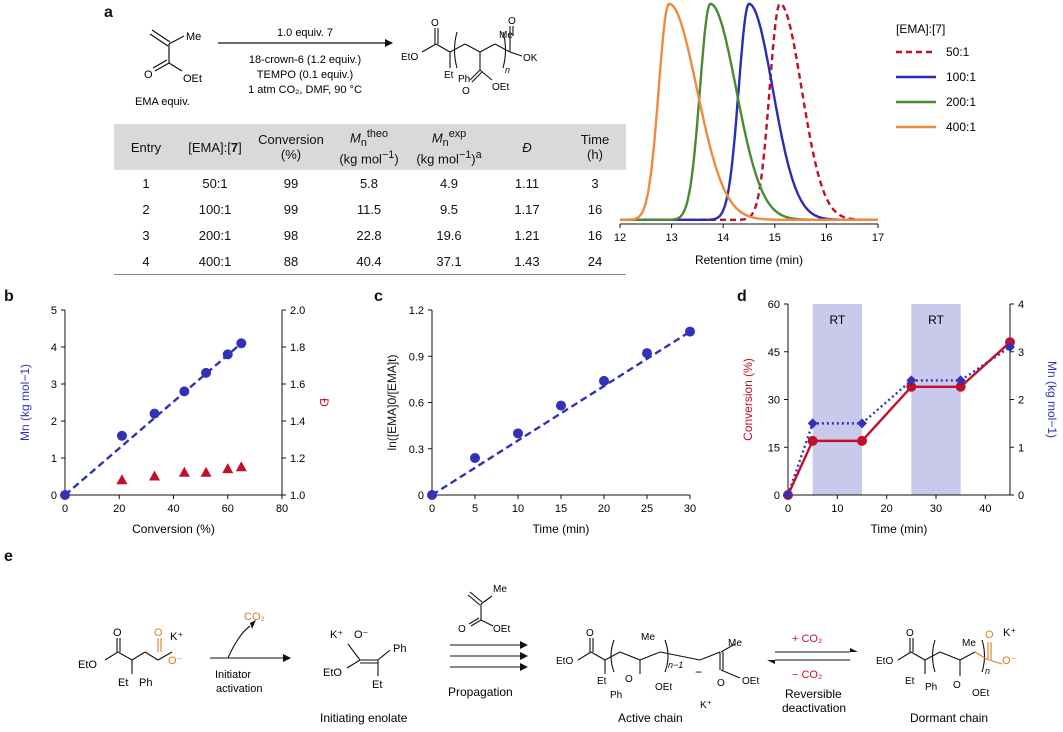 The width and height of the screenshot is (1063, 732). Describe the element at coordinates (117, 633) in the screenshot. I see `e-o1: O` at that location.